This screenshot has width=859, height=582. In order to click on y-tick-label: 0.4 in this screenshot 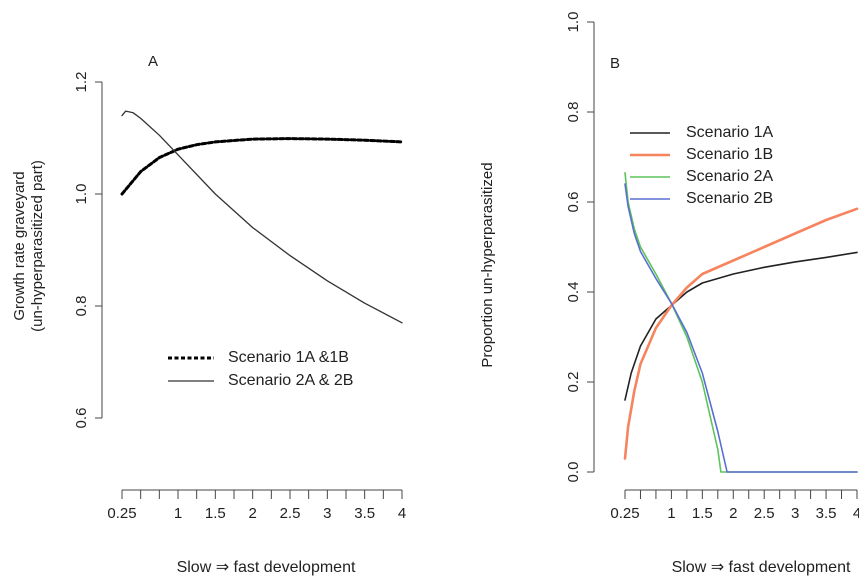, I will do `click(573, 292)`.